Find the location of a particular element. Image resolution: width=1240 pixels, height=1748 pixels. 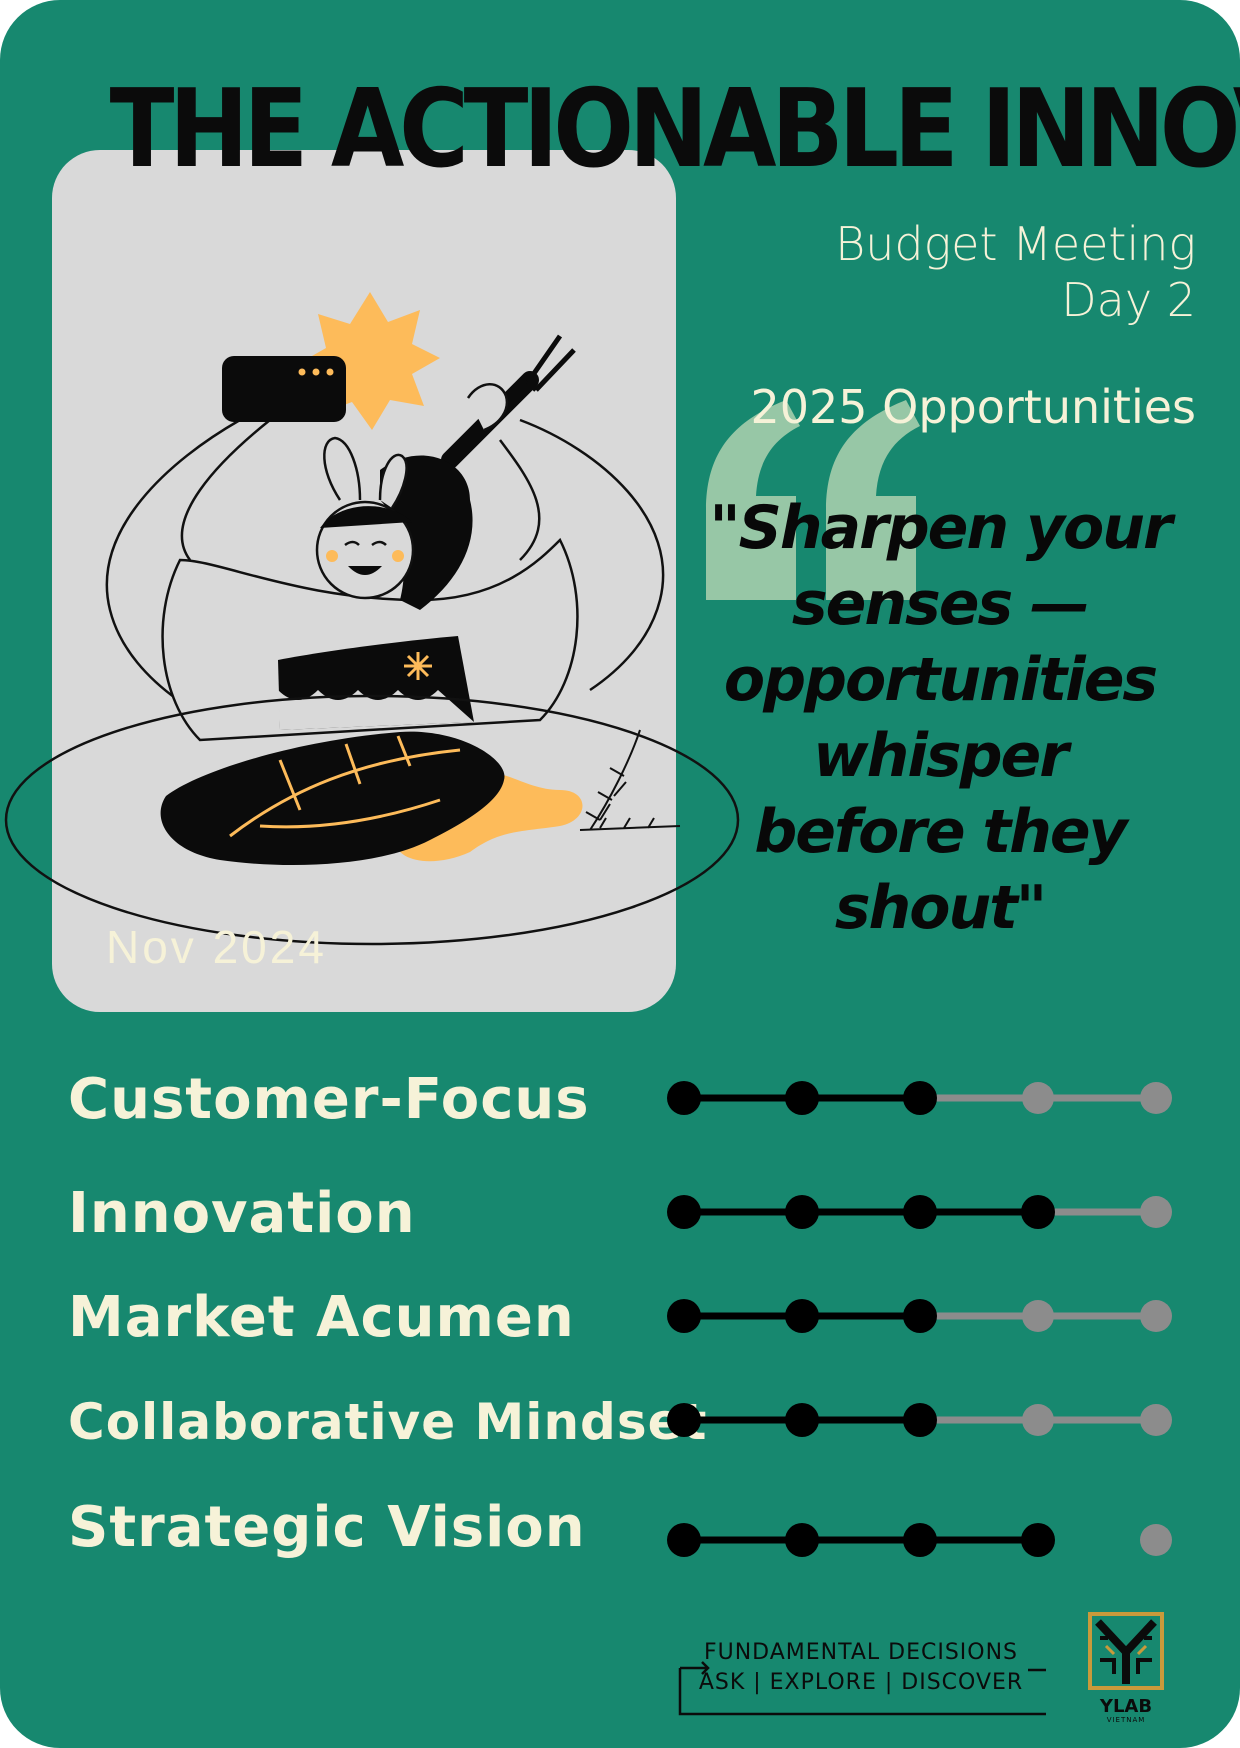

footer-line-1: FUNDAMENTAL DECISIONS is located at coordinates (861, 1652).